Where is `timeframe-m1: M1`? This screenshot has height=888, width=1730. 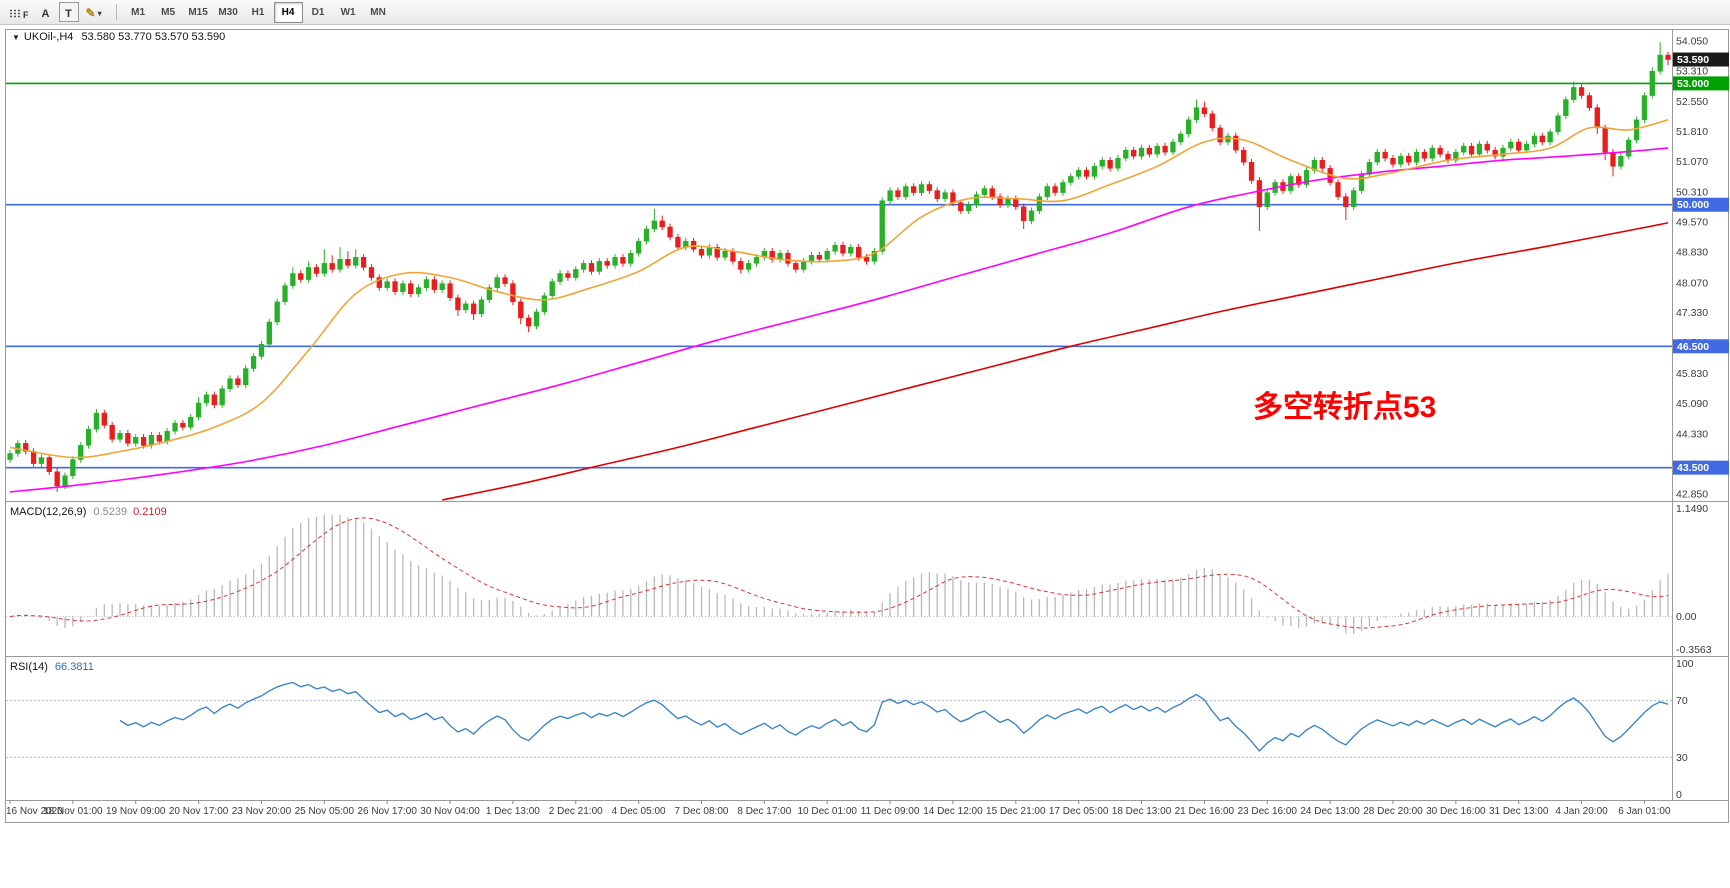
timeframe-m1: M1 is located at coordinates (138, 12).